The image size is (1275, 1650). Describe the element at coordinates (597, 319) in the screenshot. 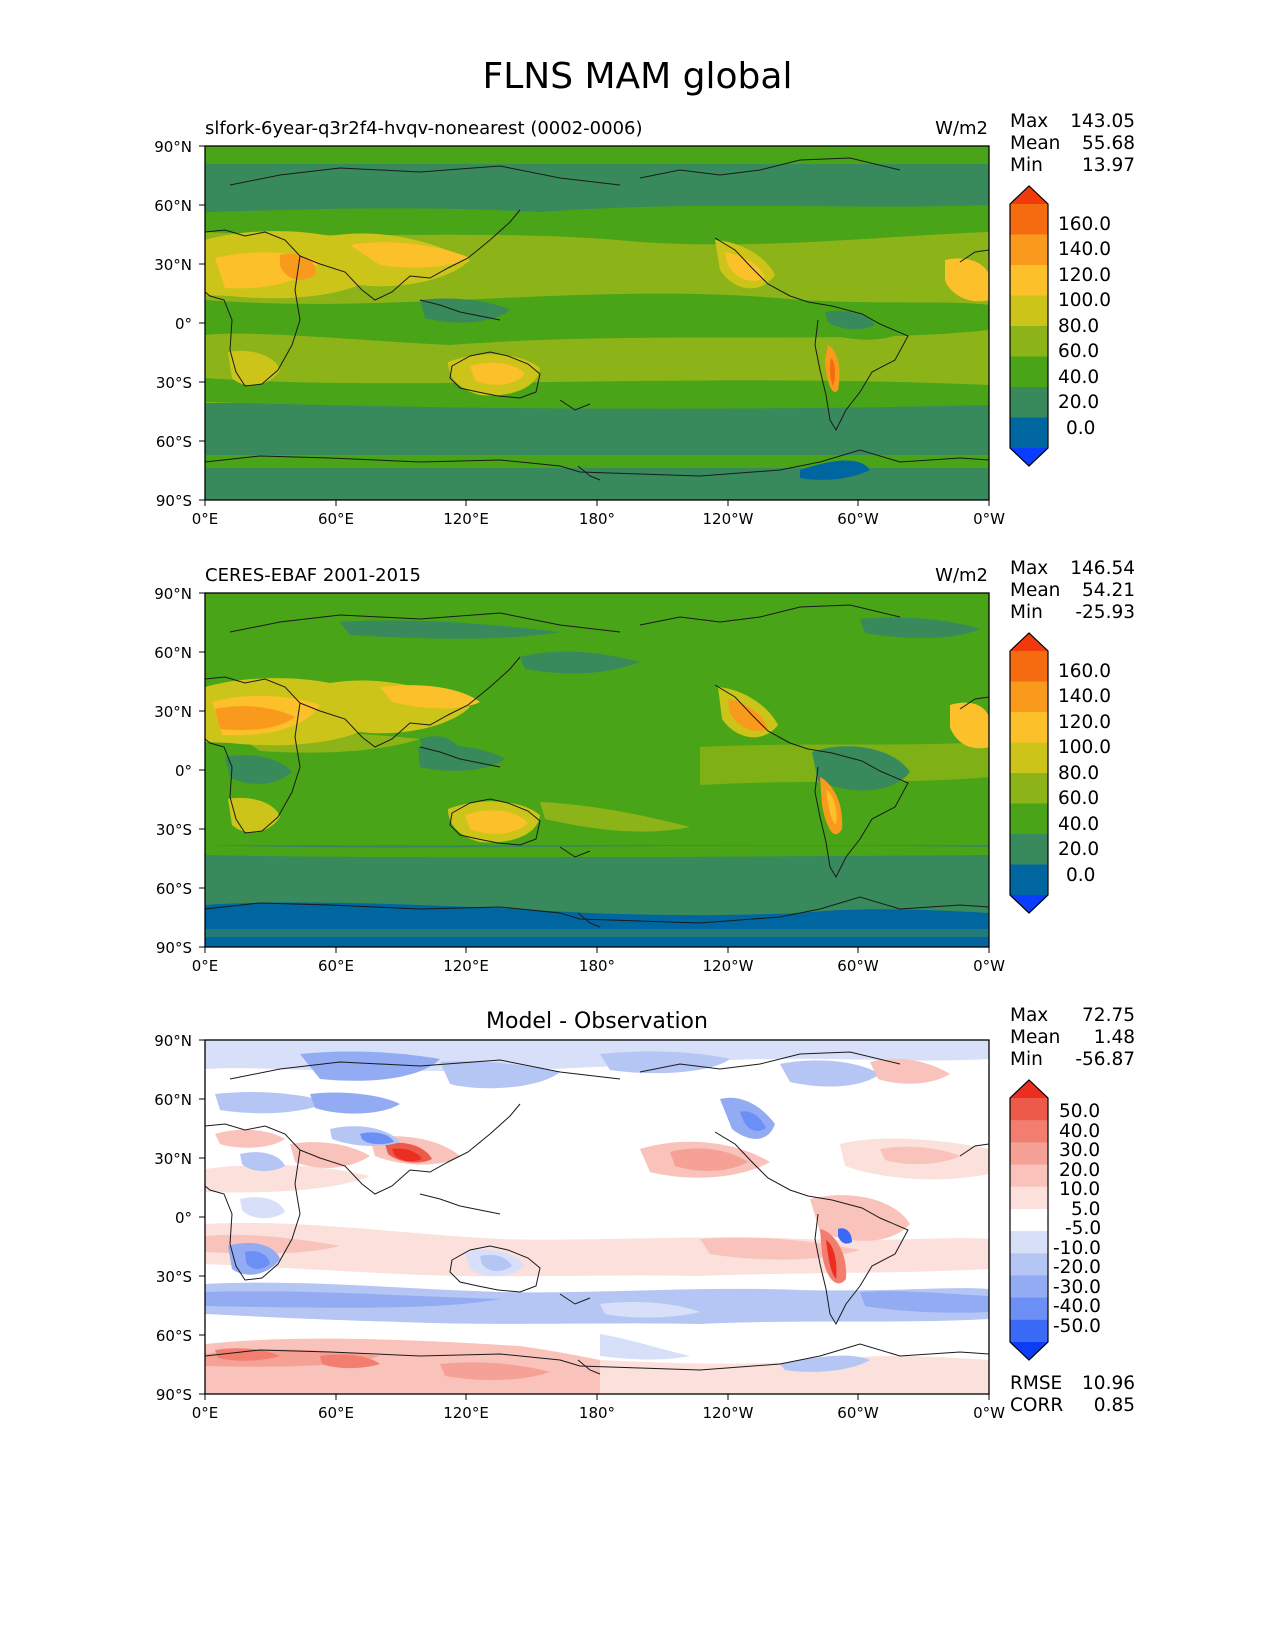

I see `coastlines` at that location.